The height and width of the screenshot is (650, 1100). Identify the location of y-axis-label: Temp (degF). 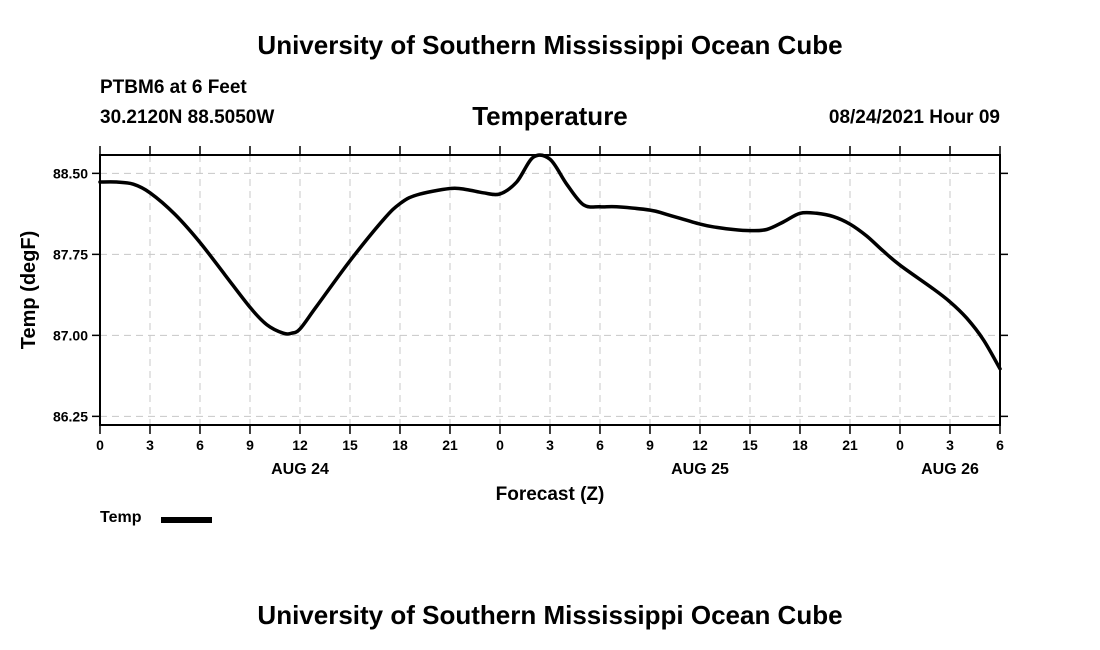
(29, 290).